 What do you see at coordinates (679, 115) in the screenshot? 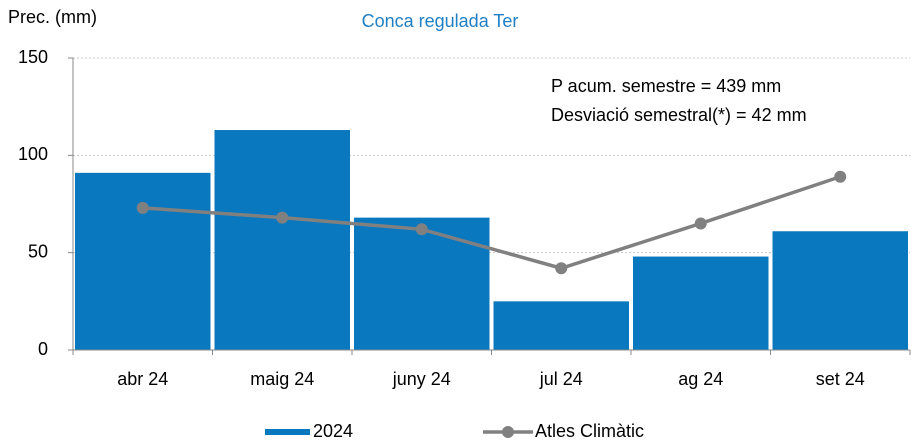
I see `annotation: Desviació semestral(*) = 42 mm` at bounding box center [679, 115].